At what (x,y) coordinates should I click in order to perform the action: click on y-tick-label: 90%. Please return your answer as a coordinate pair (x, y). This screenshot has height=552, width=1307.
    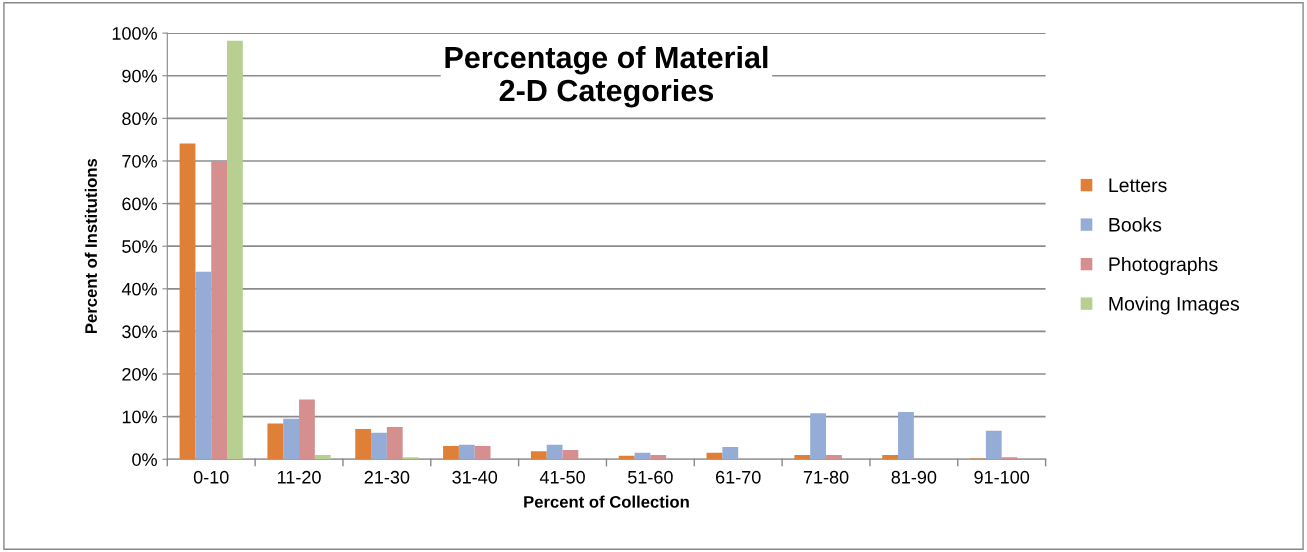
    Looking at the image, I should click on (139, 76).